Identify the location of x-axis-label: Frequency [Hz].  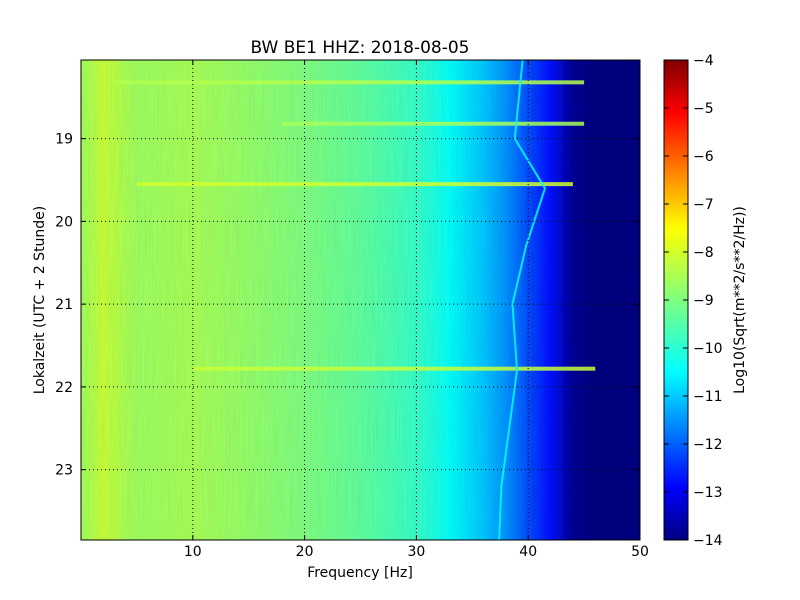
(360, 573).